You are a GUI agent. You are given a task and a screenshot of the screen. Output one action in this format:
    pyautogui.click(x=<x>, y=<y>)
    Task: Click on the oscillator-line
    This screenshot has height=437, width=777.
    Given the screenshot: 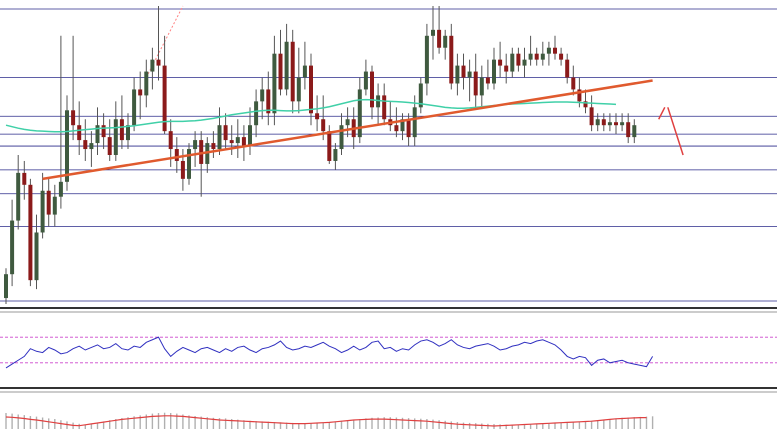 What is the action you would take?
    pyautogui.click(x=329, y=352)
    